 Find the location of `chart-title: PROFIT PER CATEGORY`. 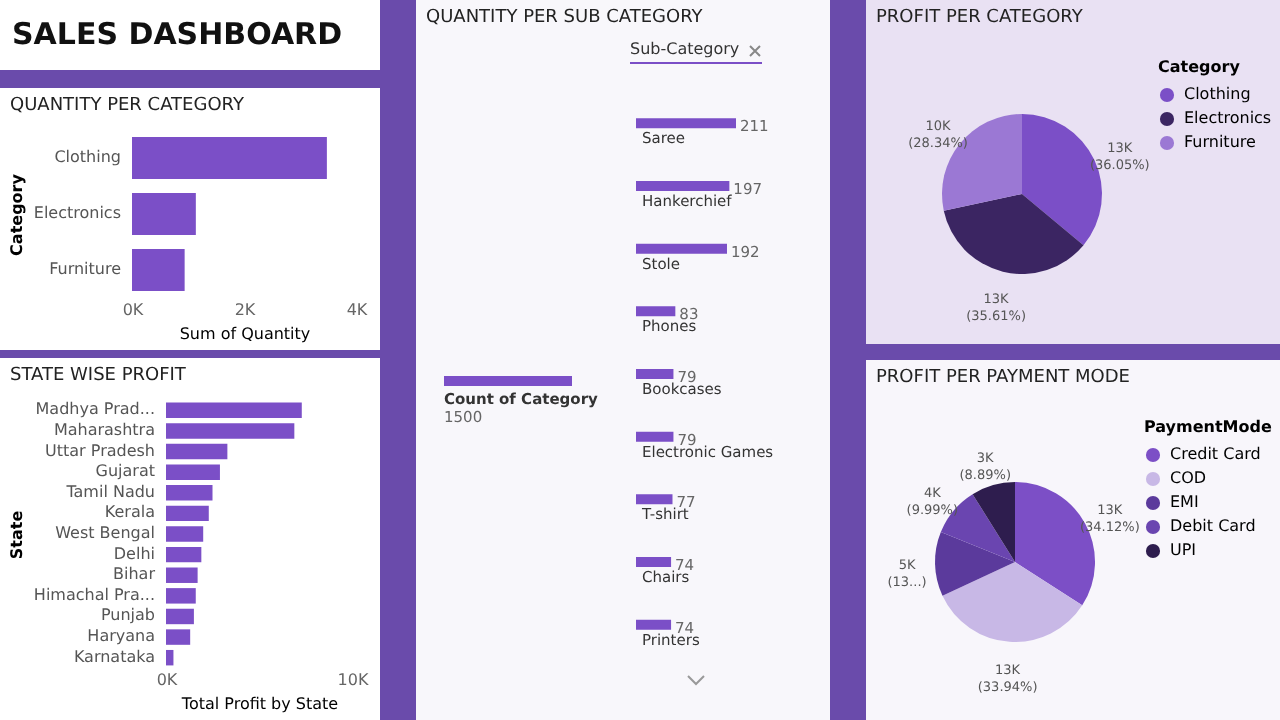

chart-title: PROFIT PER CATEGORY is located at coordinates (979, 18).